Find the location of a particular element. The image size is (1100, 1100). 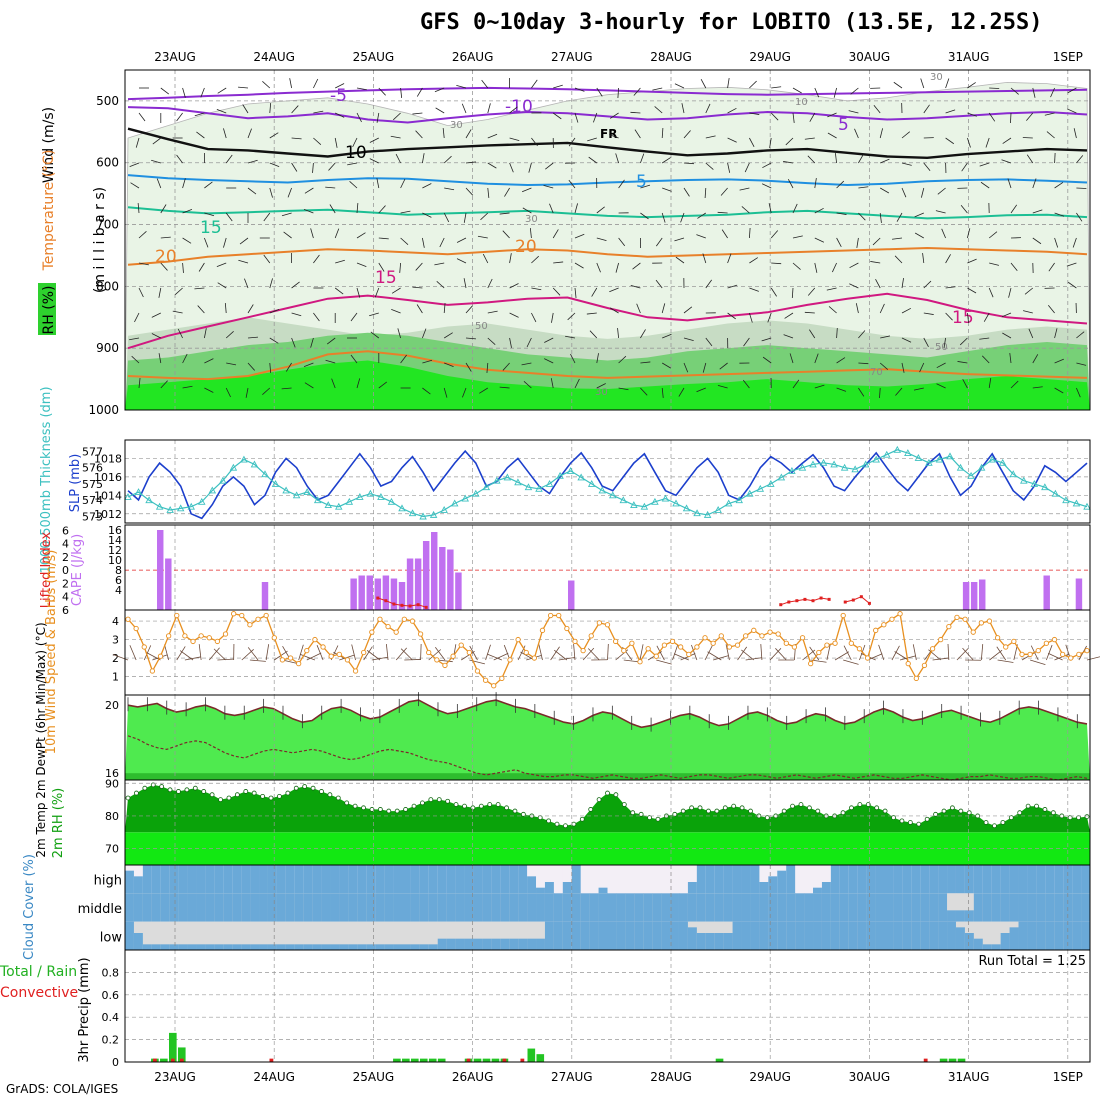

temp-area is located at coordinates (607, 740).